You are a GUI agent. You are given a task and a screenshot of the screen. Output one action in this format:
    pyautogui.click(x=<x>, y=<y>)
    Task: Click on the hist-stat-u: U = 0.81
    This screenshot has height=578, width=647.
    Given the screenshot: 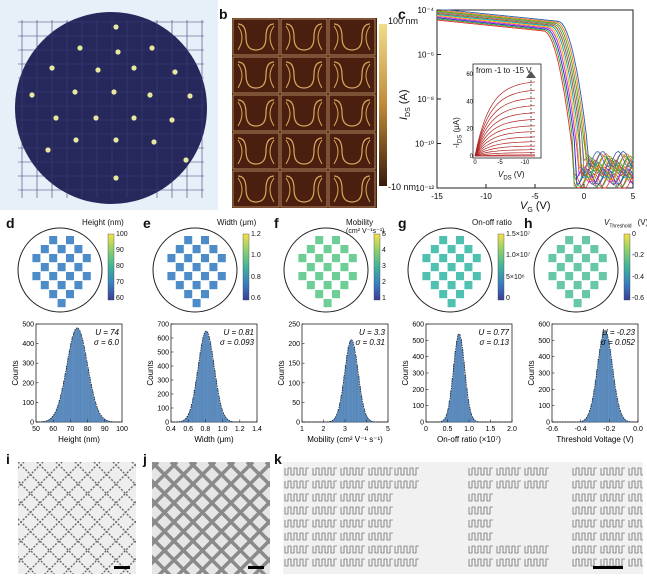 What is the action you would take?
    pyautogui.click(x=239, y=332)
    